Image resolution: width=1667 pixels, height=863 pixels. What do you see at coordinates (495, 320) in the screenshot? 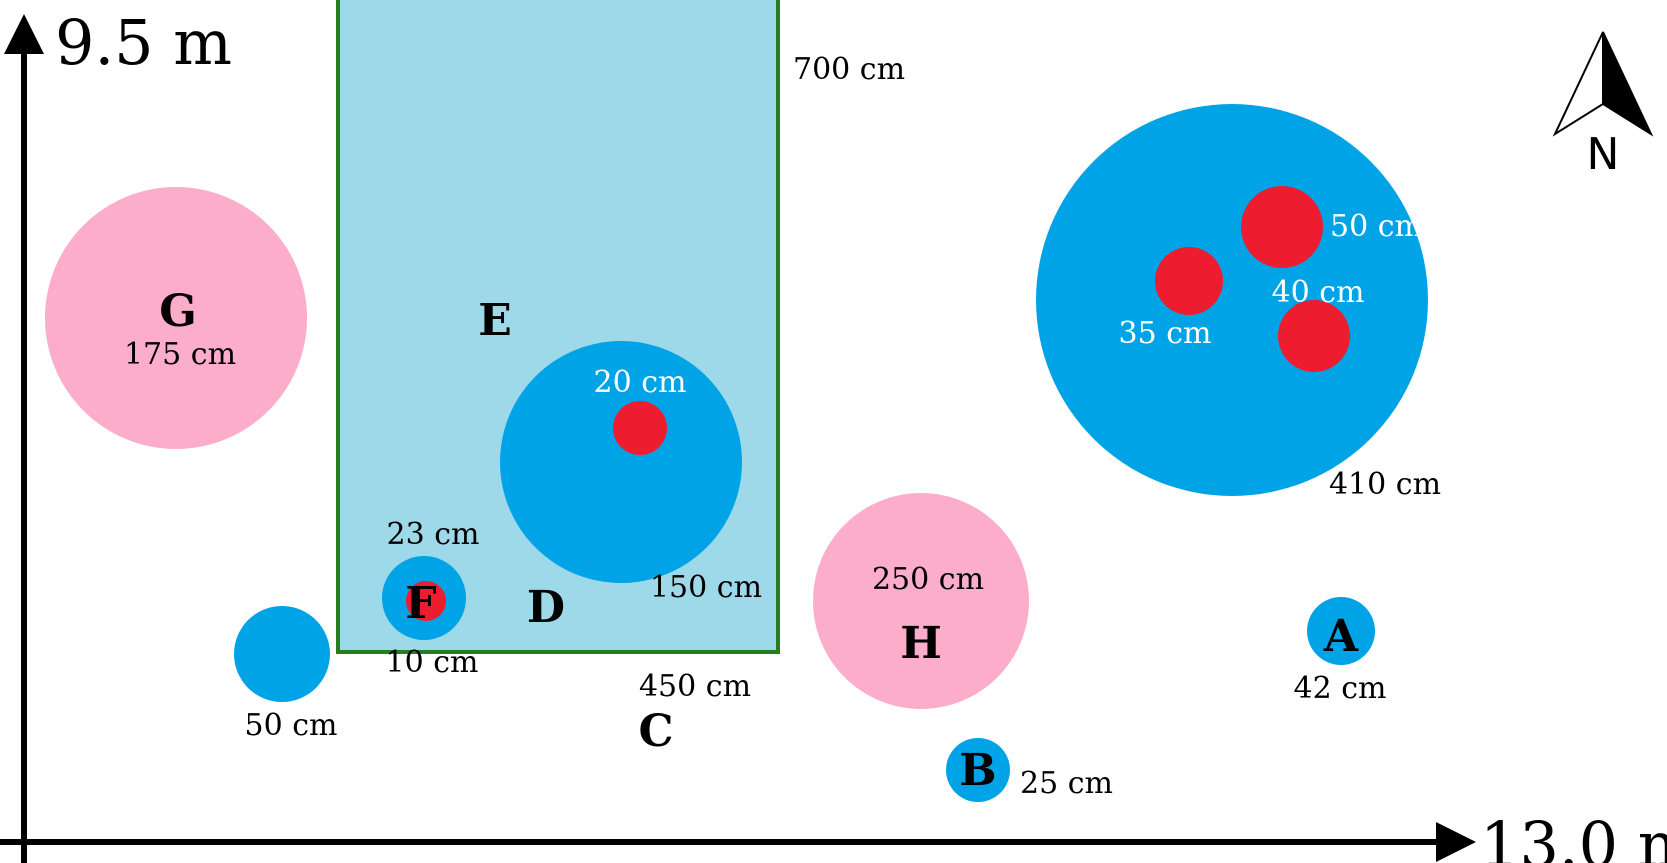
I see `label-e: E` at bounding box center [495, 320].